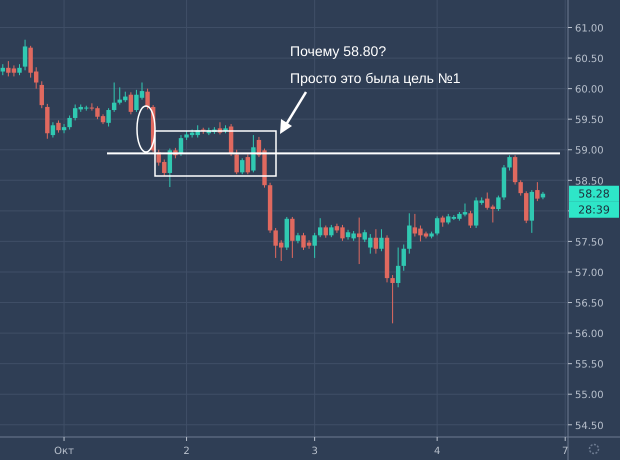 The height and width of the screenshot is (460, 620). Describe the element at coordinates (594, 210) in the screenshot. I see `text: 28:39` at that location.